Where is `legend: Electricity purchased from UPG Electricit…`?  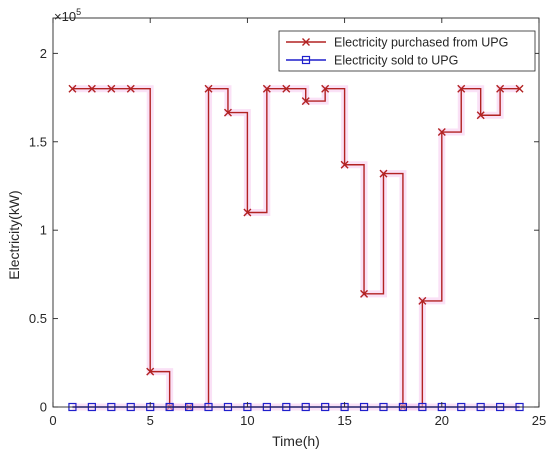 legend: Electricity purchased from UPG Electricit… is located at coordinates (407, 51).